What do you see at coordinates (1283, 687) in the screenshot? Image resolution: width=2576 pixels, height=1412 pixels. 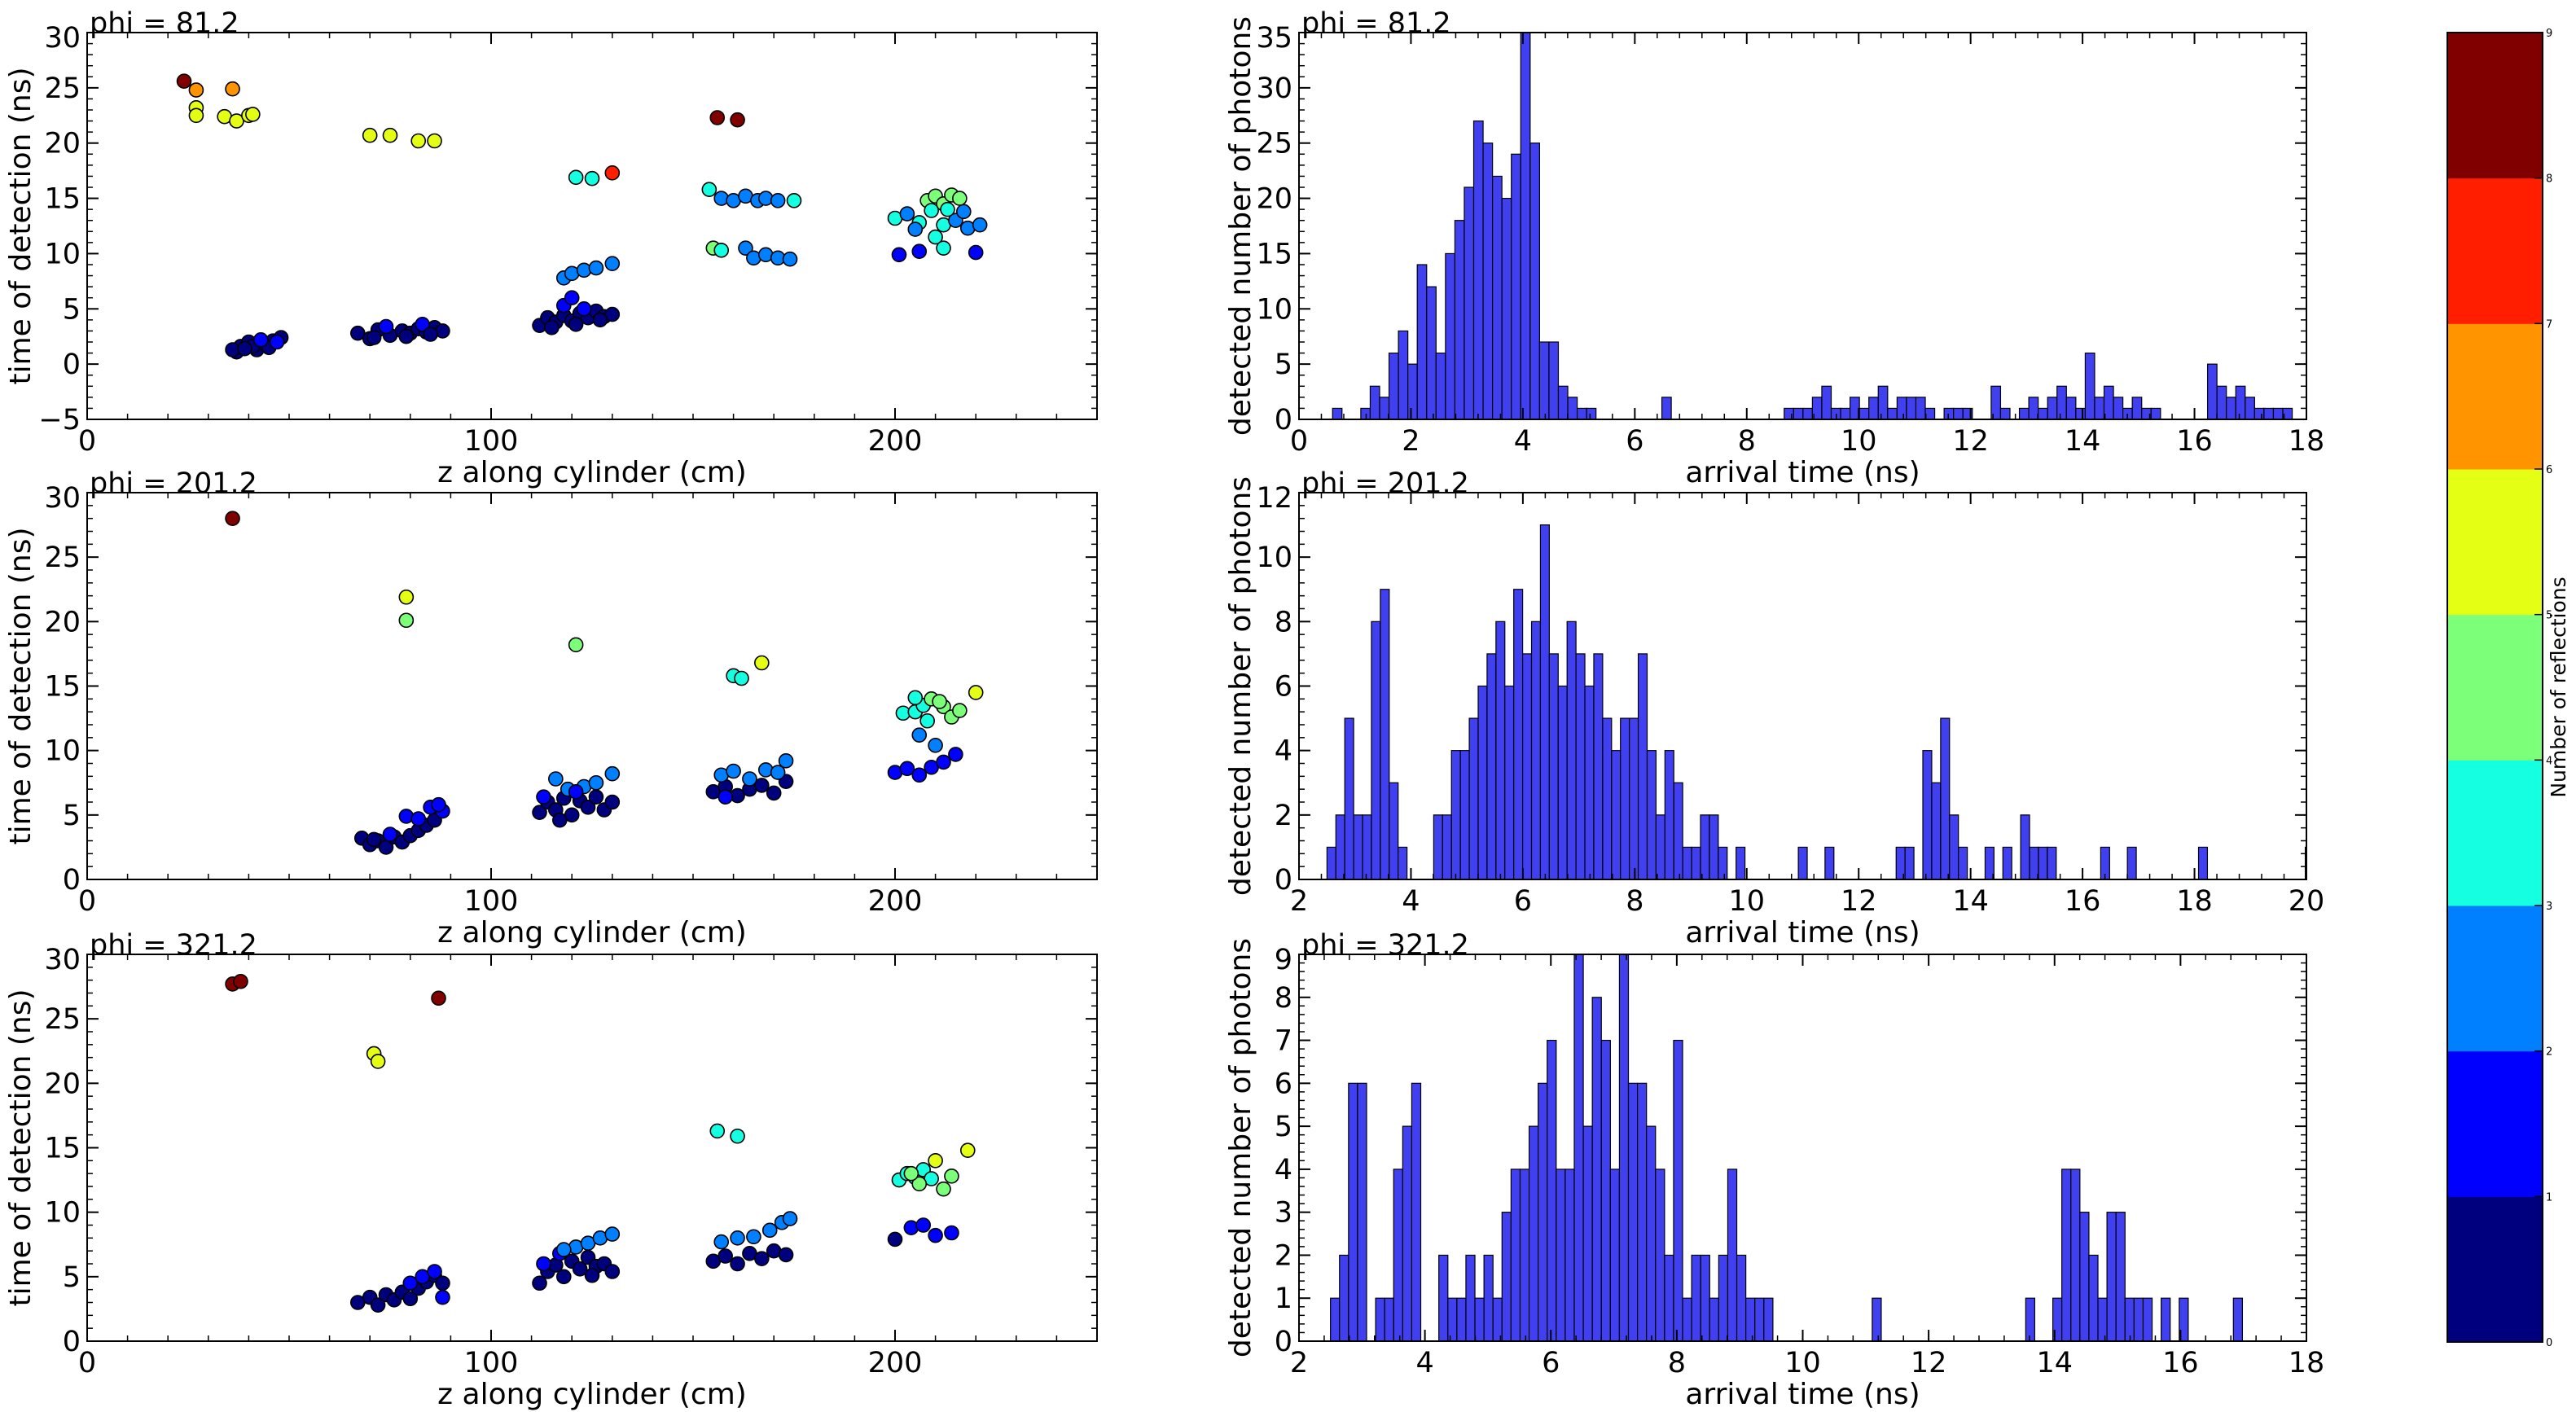 I see `y-tick-label: 6` at bounding box center [1283, 687].